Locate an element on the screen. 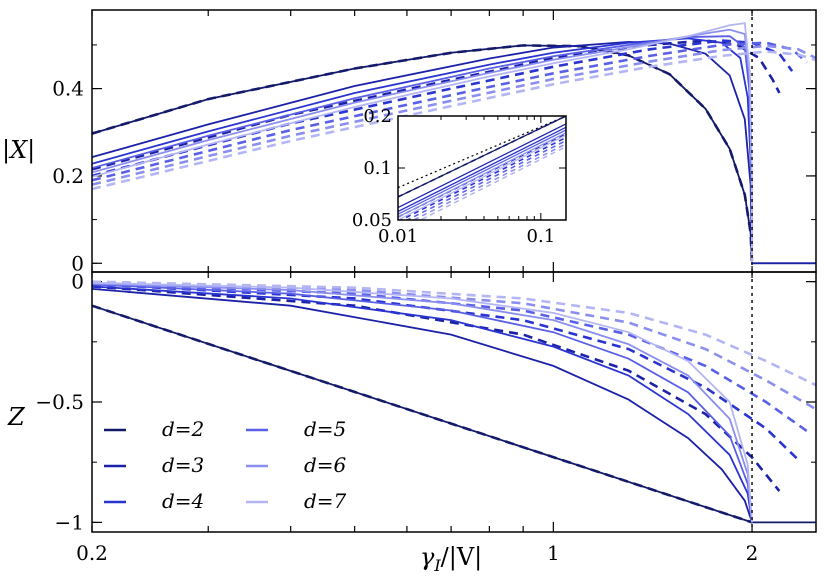 The image size is (830, 576). legend-label: d=4 is located at coordinates (183, 501).